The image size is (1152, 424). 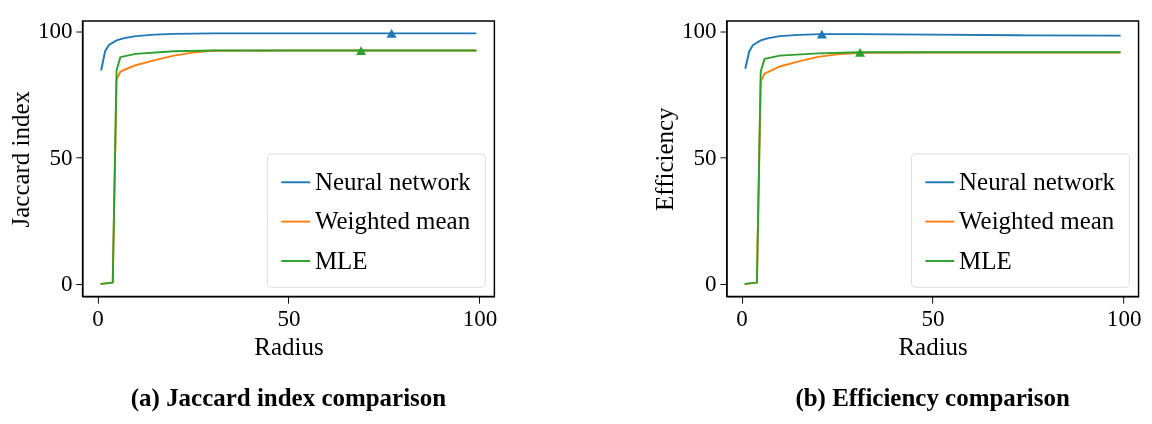 I want to click on y-axis-title: Jaccard index, so click(x=21, y=159).